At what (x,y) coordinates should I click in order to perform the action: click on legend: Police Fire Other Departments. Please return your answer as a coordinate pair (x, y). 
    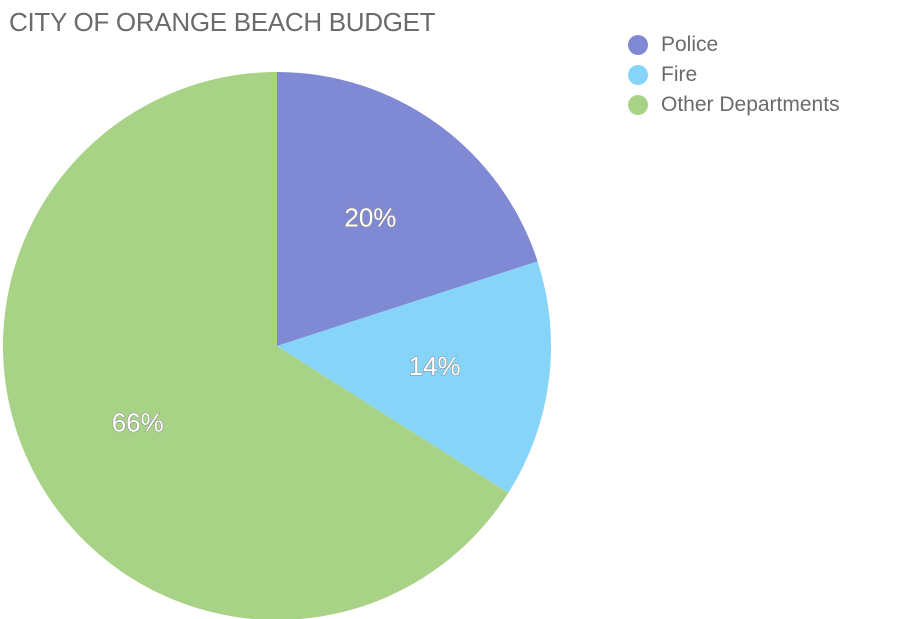
    Looking at the image, I should click on (734, 75).